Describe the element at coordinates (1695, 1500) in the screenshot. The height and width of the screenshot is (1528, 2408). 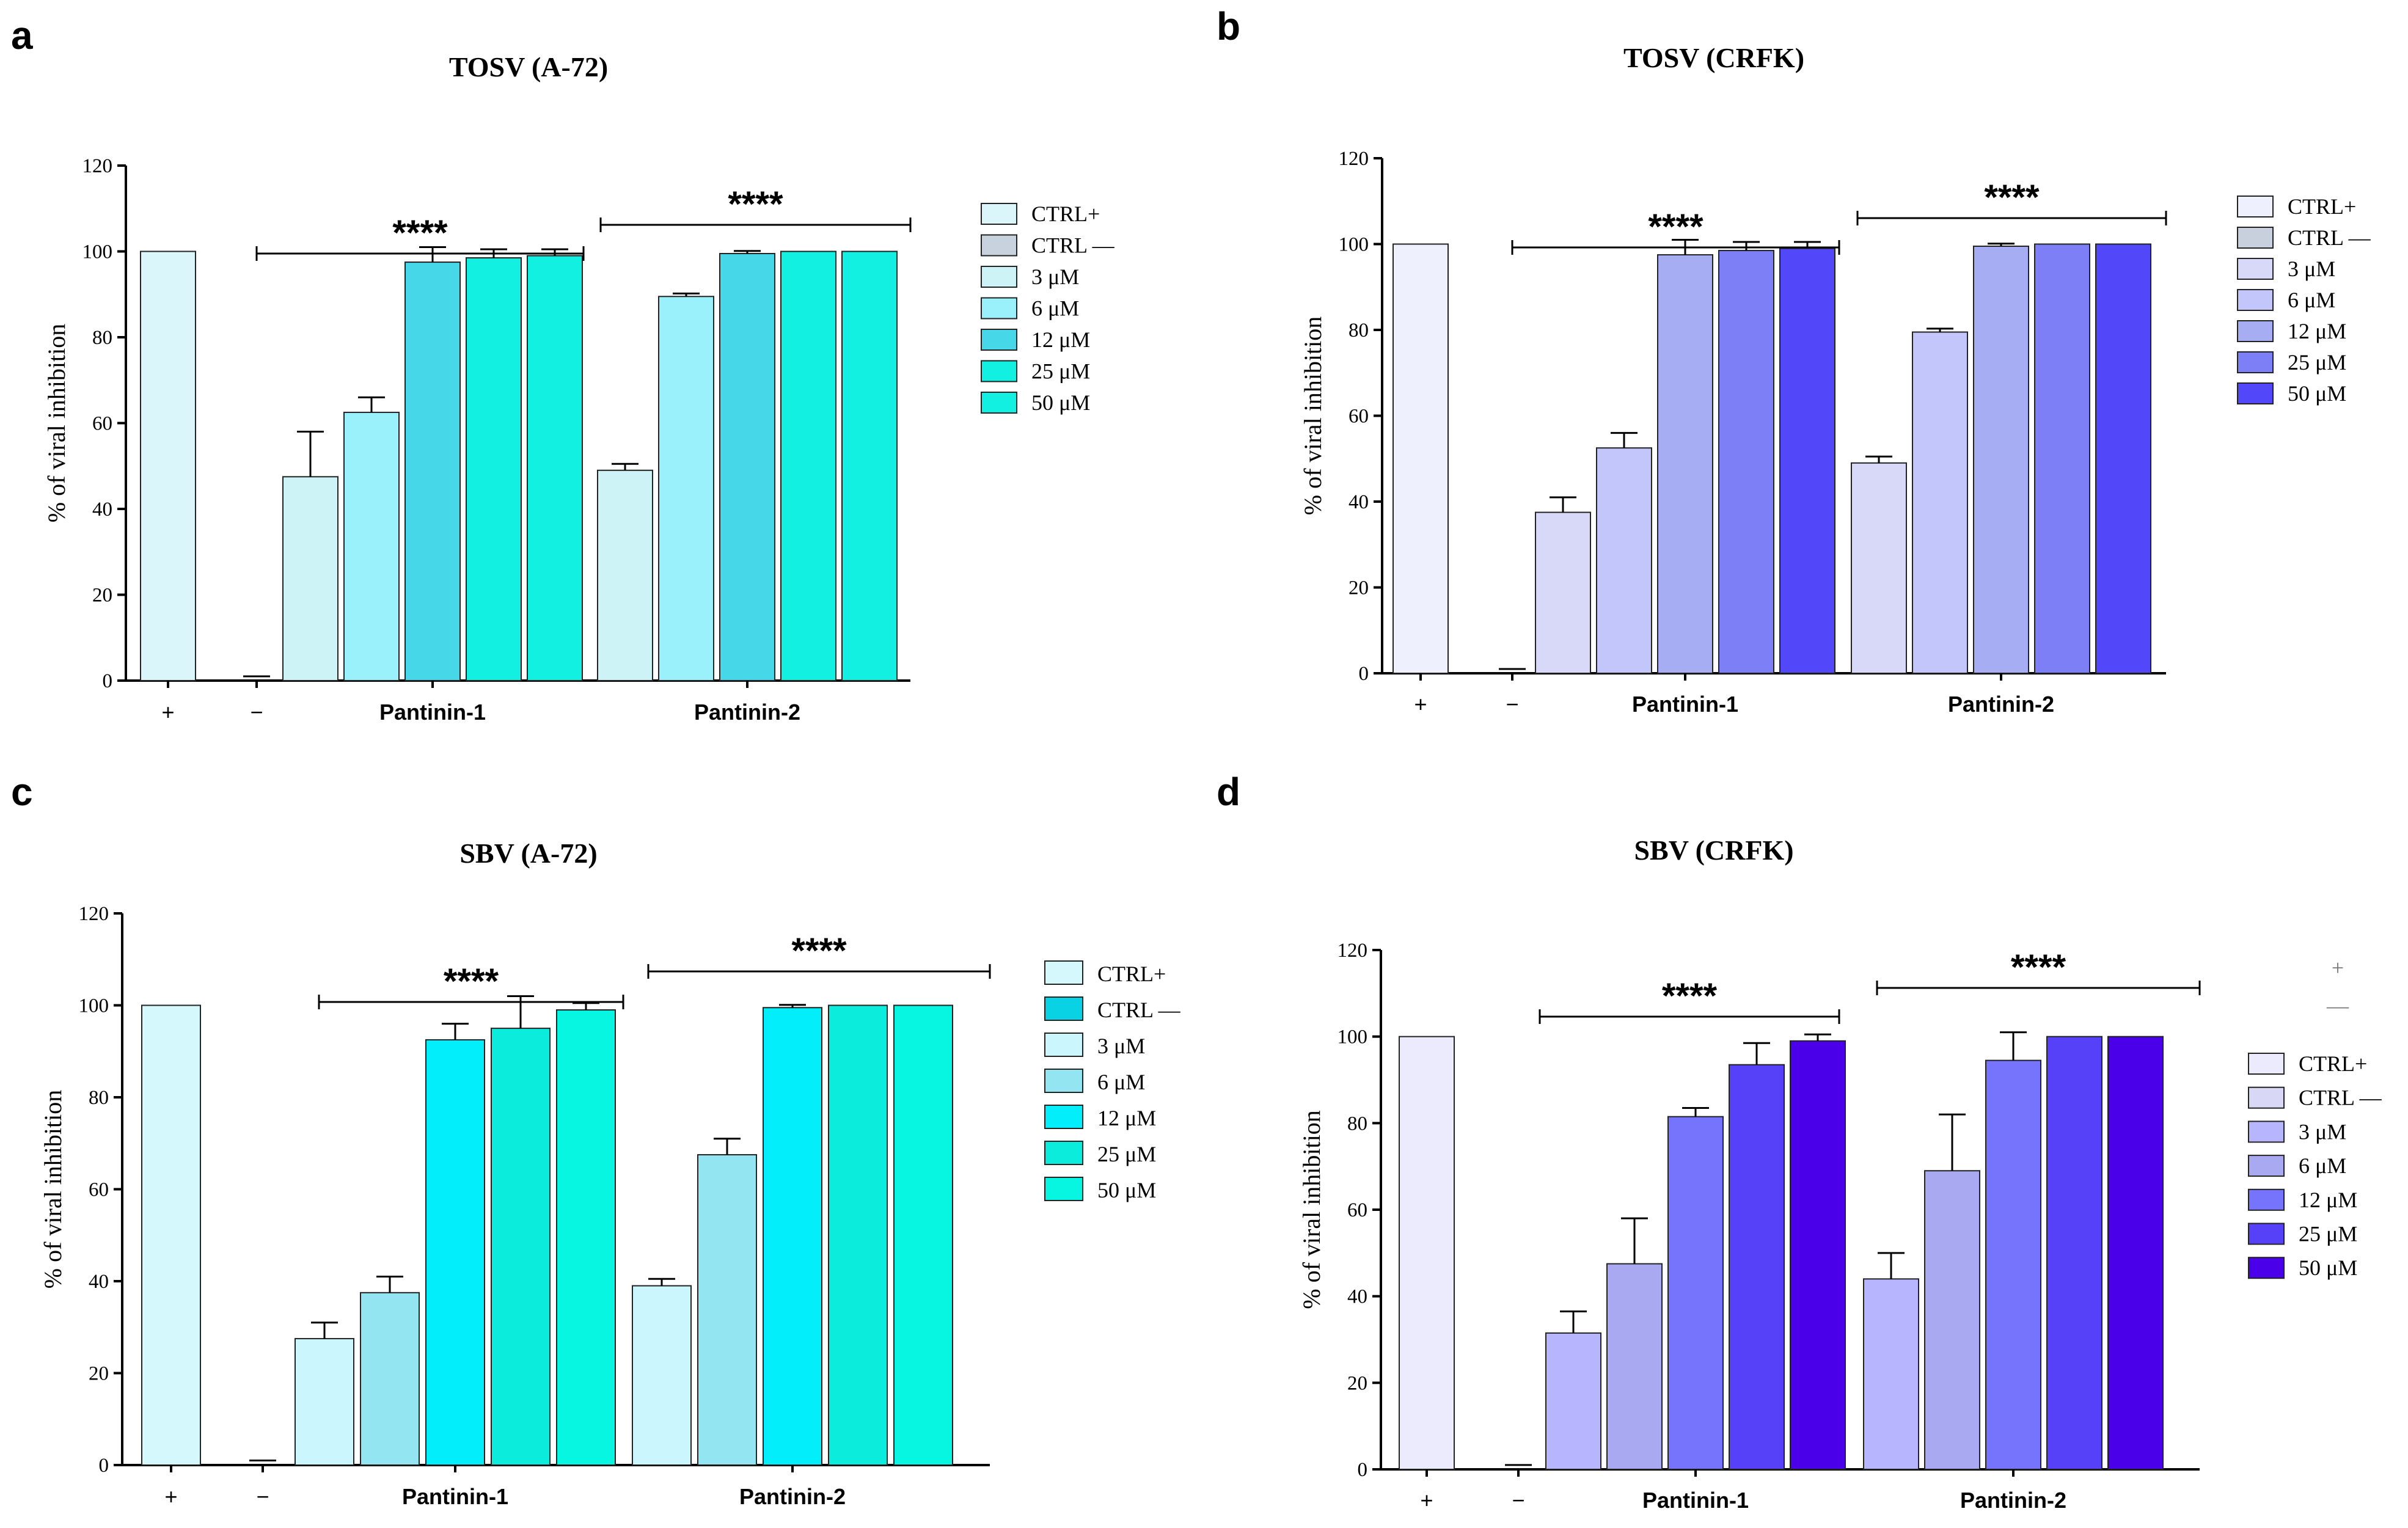
I see `x-tick-label-group: Pantinin-1` at that location.